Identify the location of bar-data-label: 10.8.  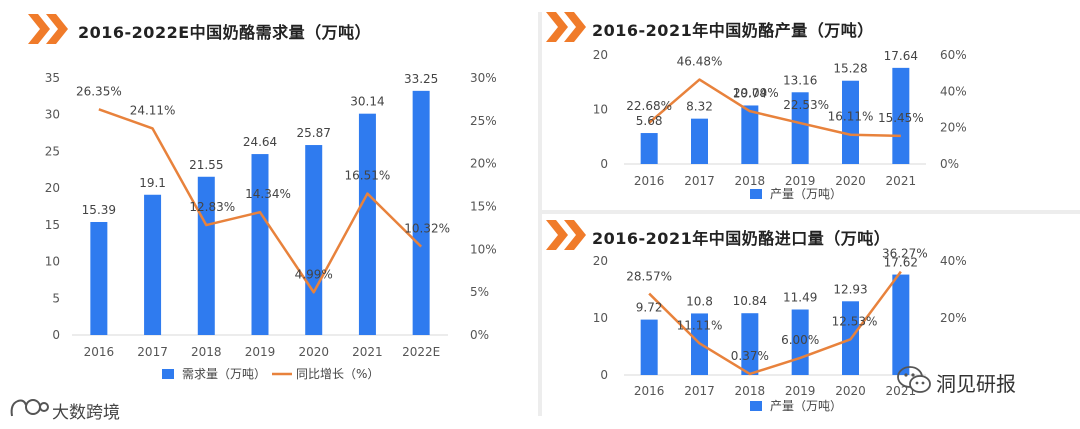
(699, 301).